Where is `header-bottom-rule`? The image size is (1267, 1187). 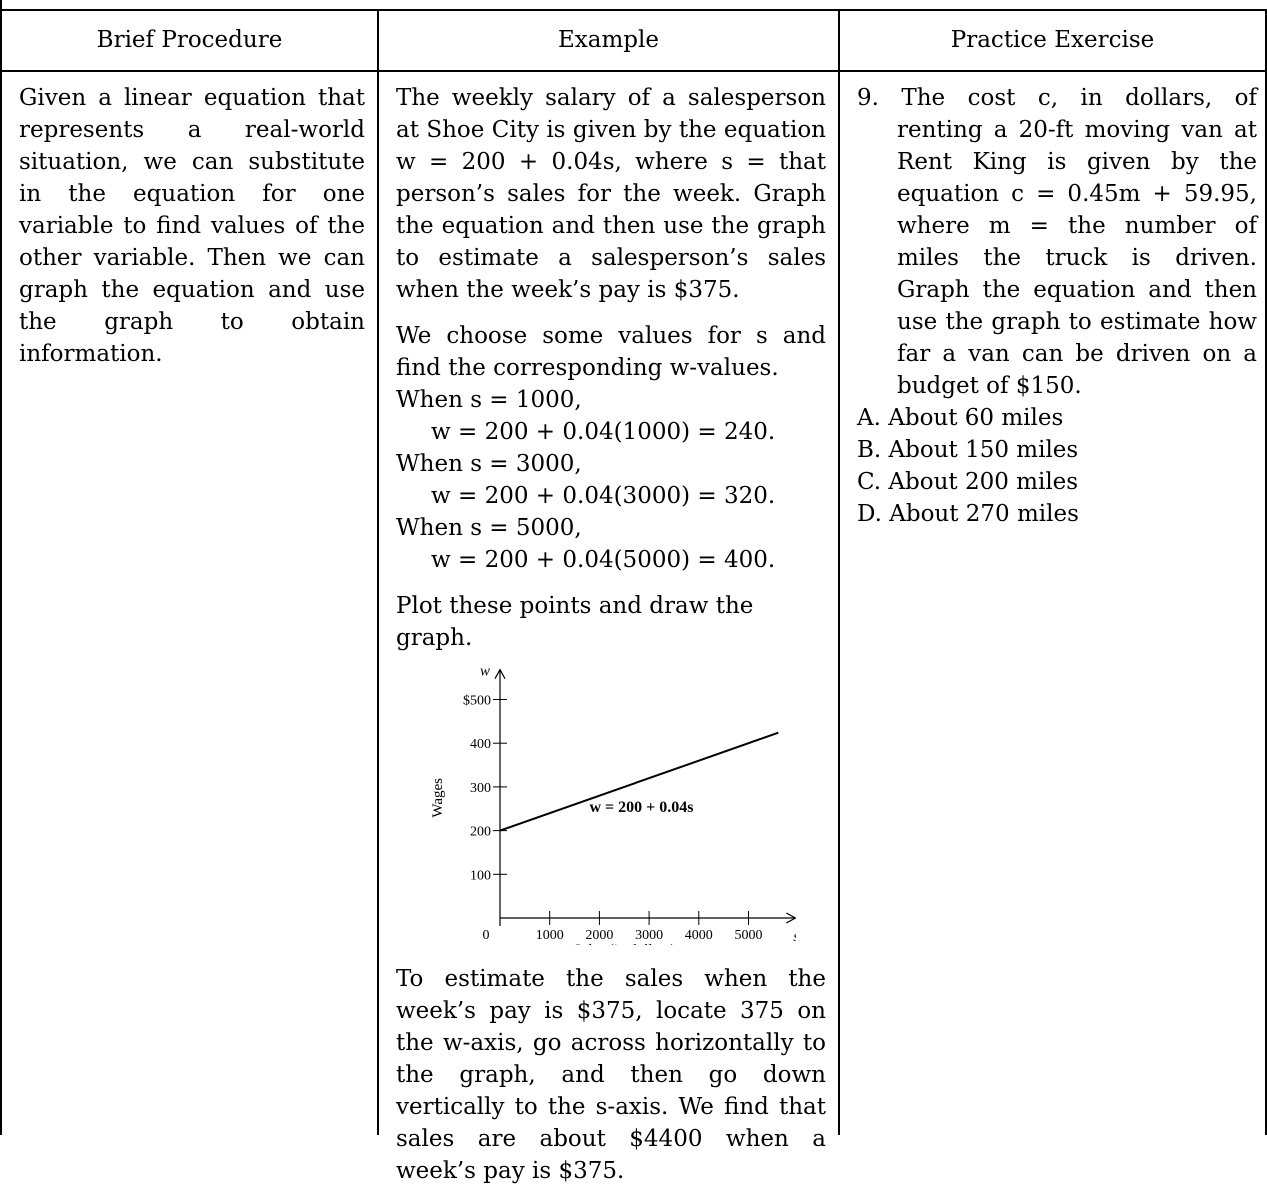 header-bottom-rule is located at coordinates (633, 71).